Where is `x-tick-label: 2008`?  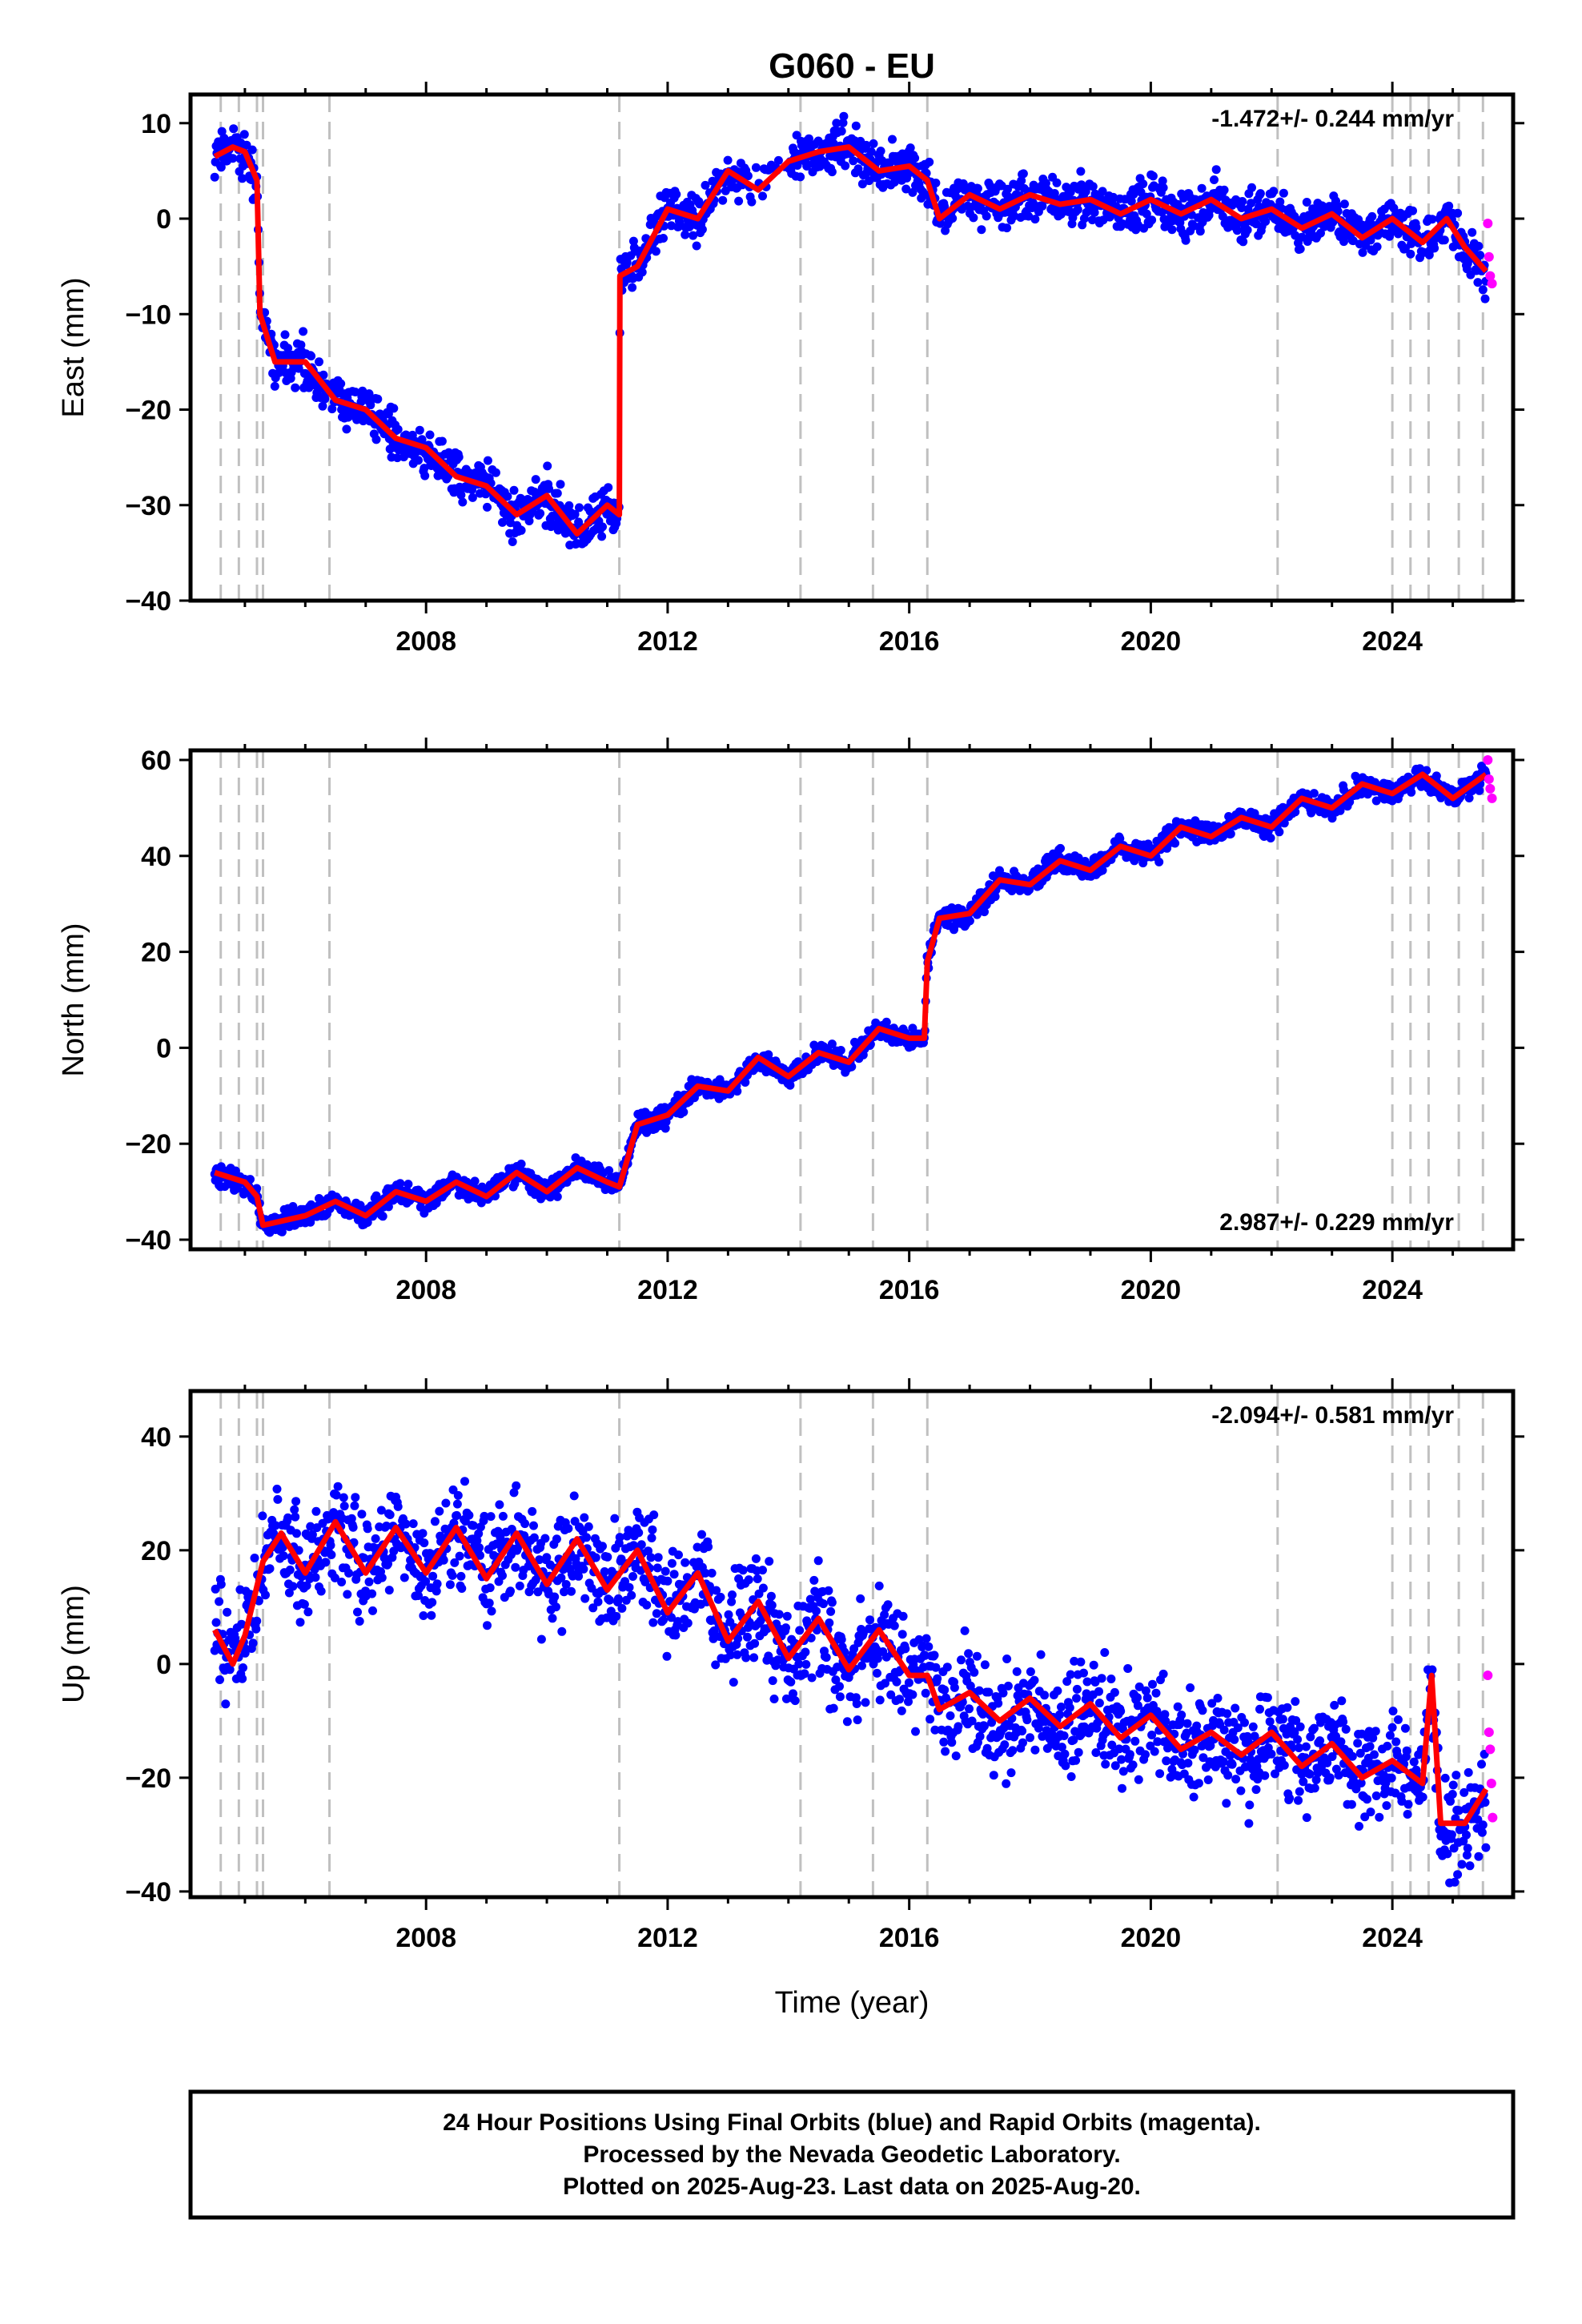
x-tick-label: 2008 is located at coordinates (426, 641).